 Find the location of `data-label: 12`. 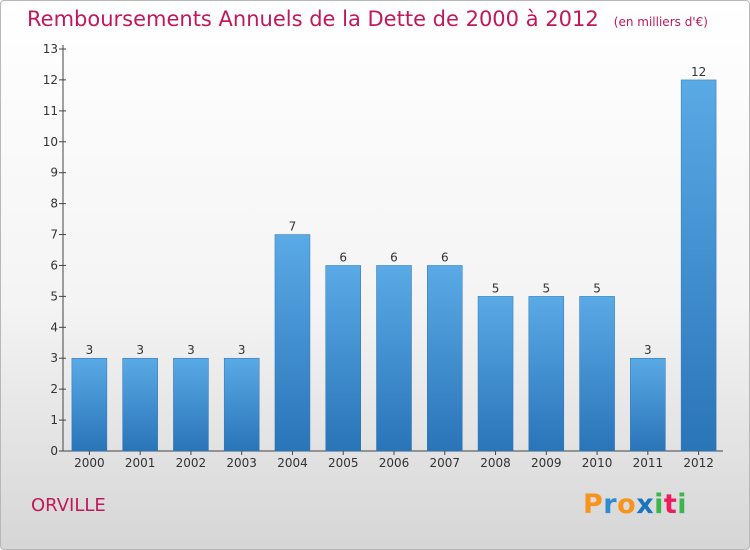

data-label: 12 is located at coordinates (698, 72).